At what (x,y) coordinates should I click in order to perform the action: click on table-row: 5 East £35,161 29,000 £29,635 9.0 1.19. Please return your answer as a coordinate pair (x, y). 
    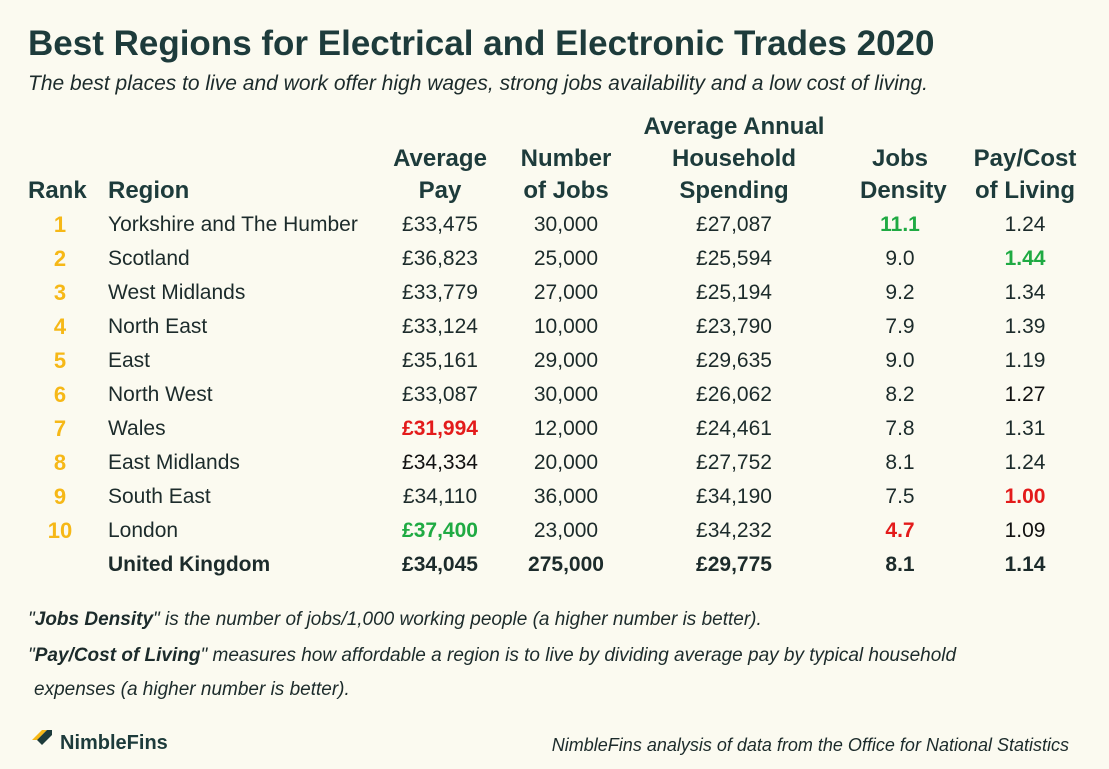
    Looking at the image, I should click on (554, 361).